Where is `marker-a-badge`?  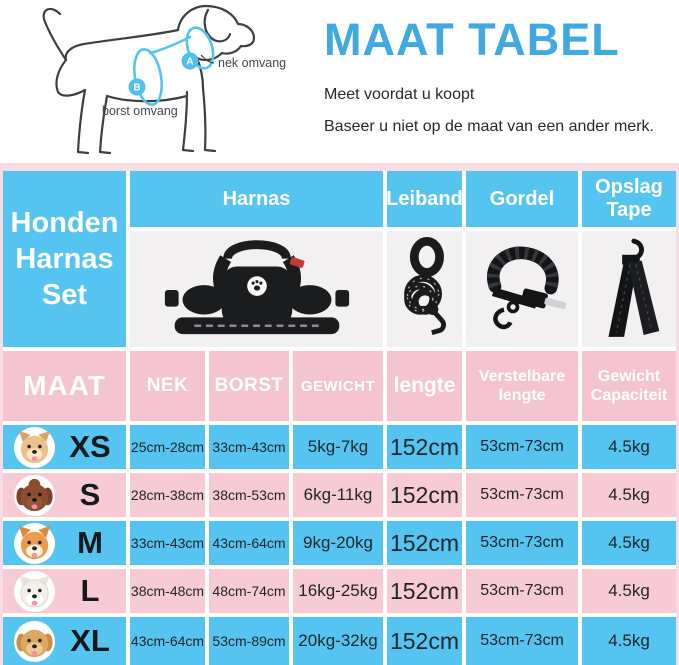
marker-a-badge is located at coordinates (190, 61).